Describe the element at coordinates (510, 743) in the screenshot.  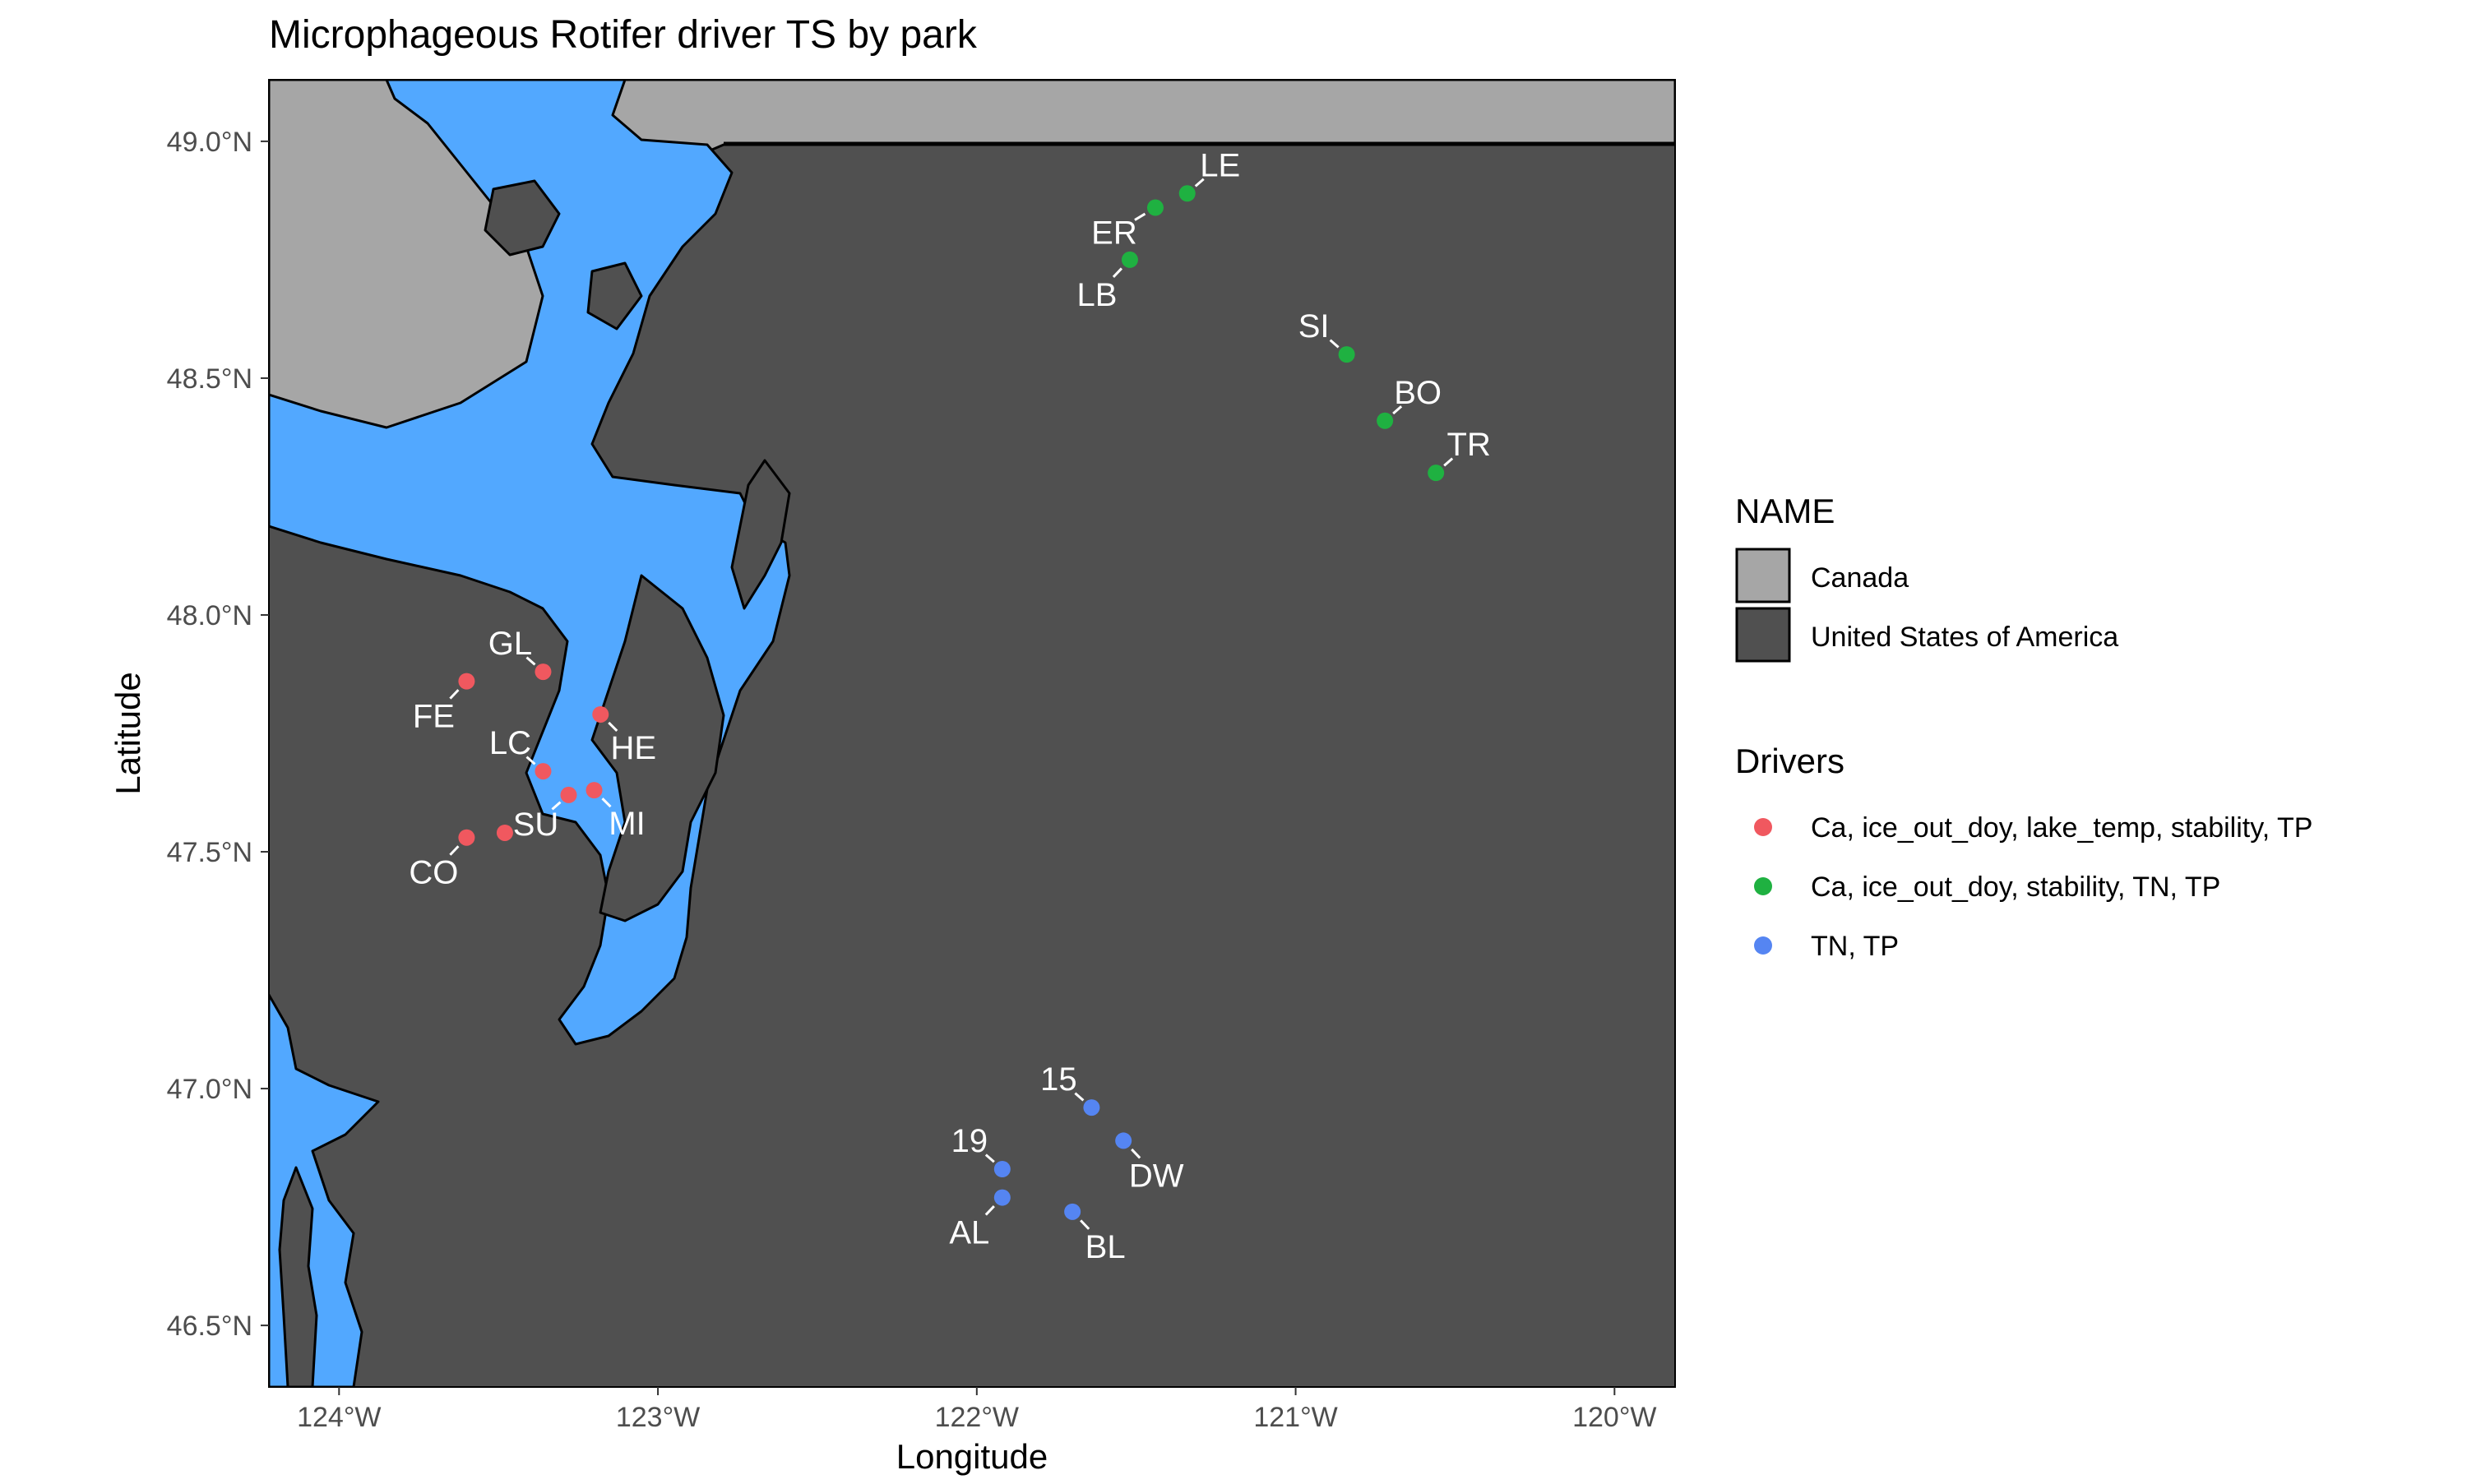
I see `park-label-lc: LC` at that location.